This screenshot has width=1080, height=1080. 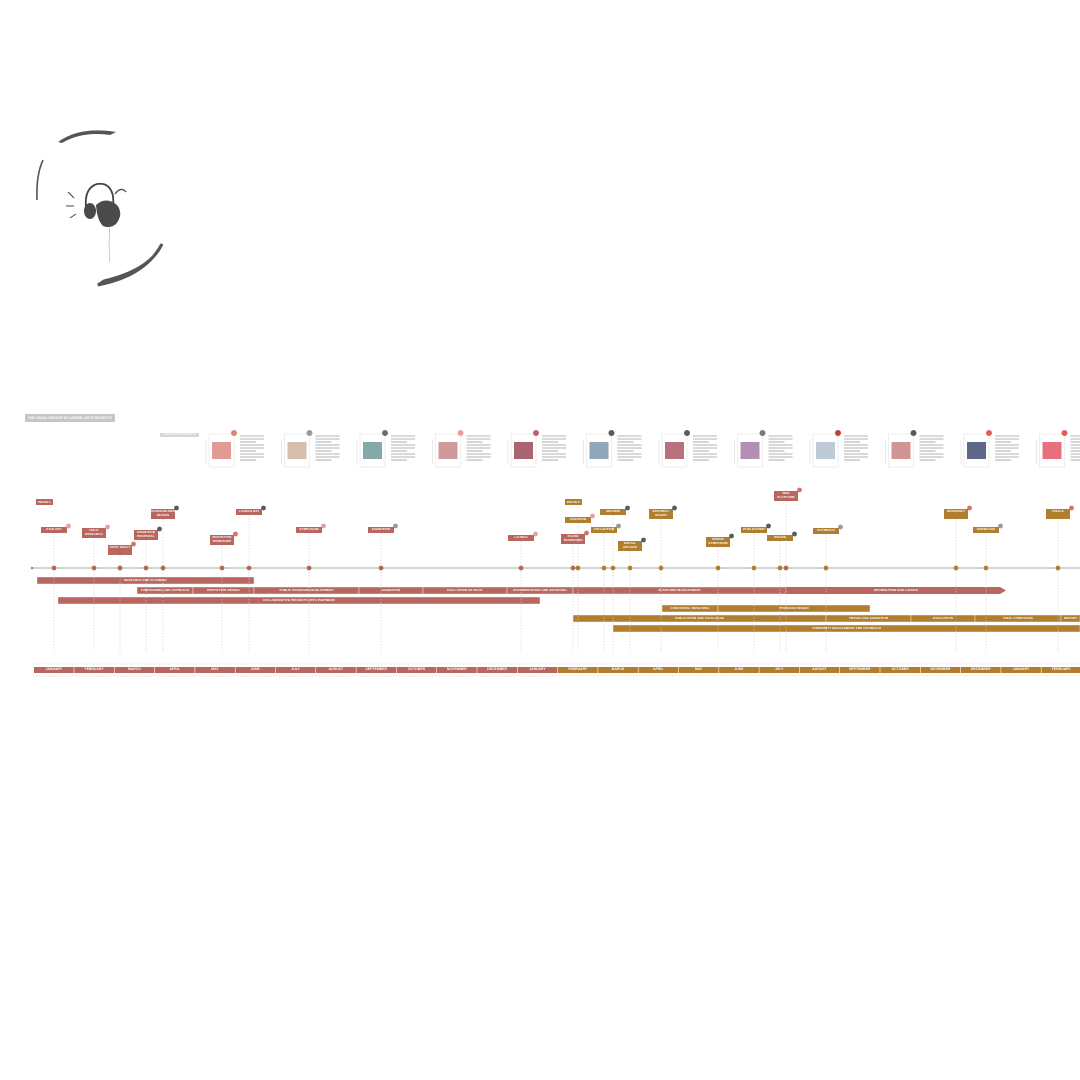 I want to click on milestone-label: RESIDENCY, so click(x=956, y=511).